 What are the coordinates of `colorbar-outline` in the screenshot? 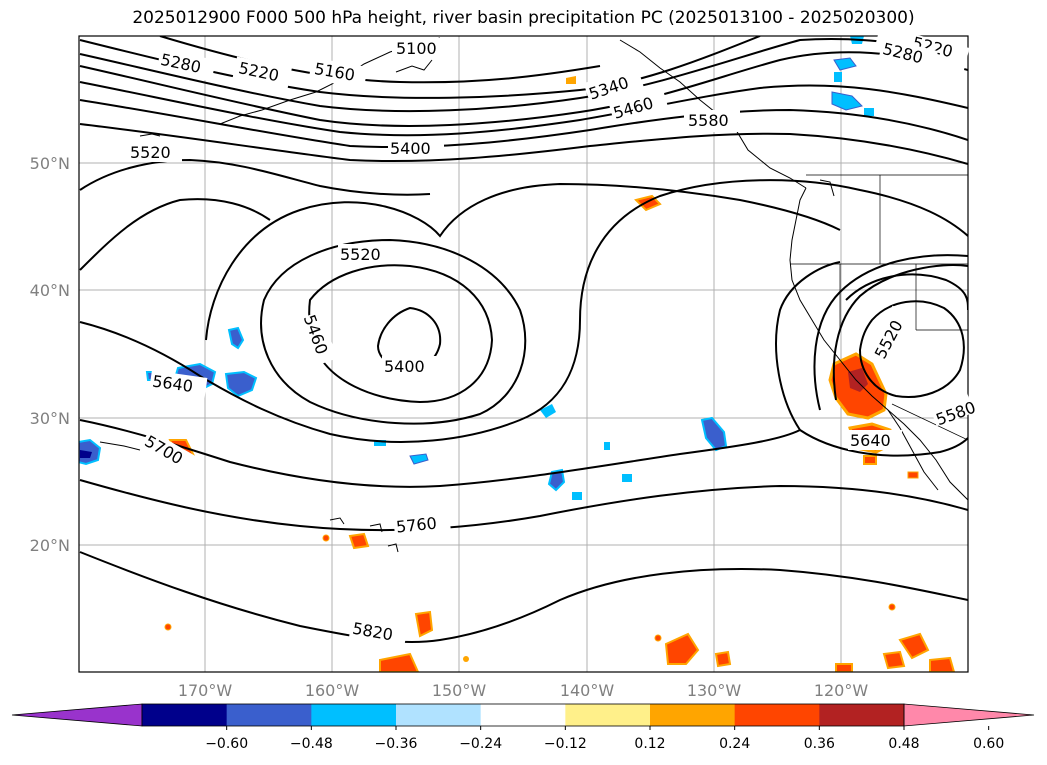 It's located at (523, 715).